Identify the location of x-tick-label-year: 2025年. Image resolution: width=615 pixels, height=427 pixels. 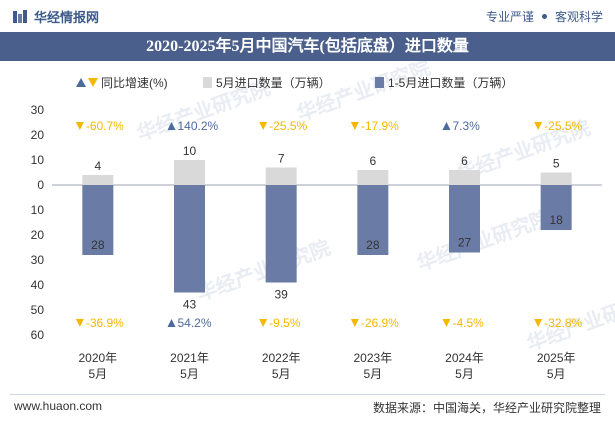
(556, 358).